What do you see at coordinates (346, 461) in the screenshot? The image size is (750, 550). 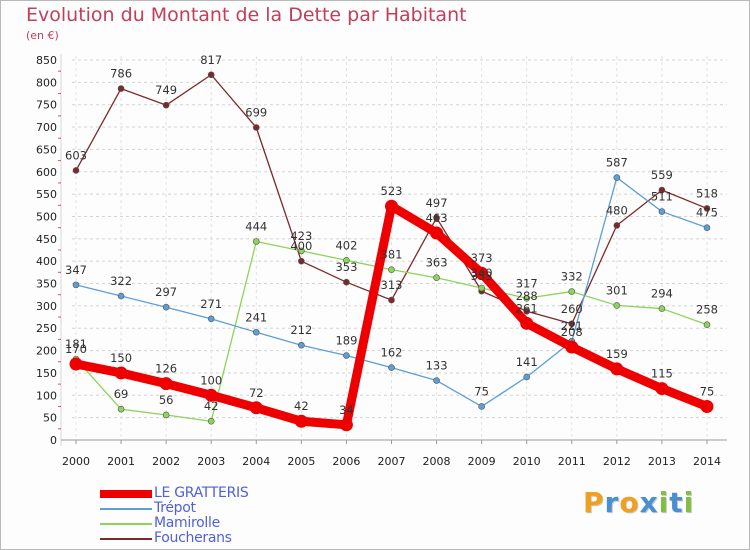 I see `x-tick-label: 2006` at bounding box center [346, 461].